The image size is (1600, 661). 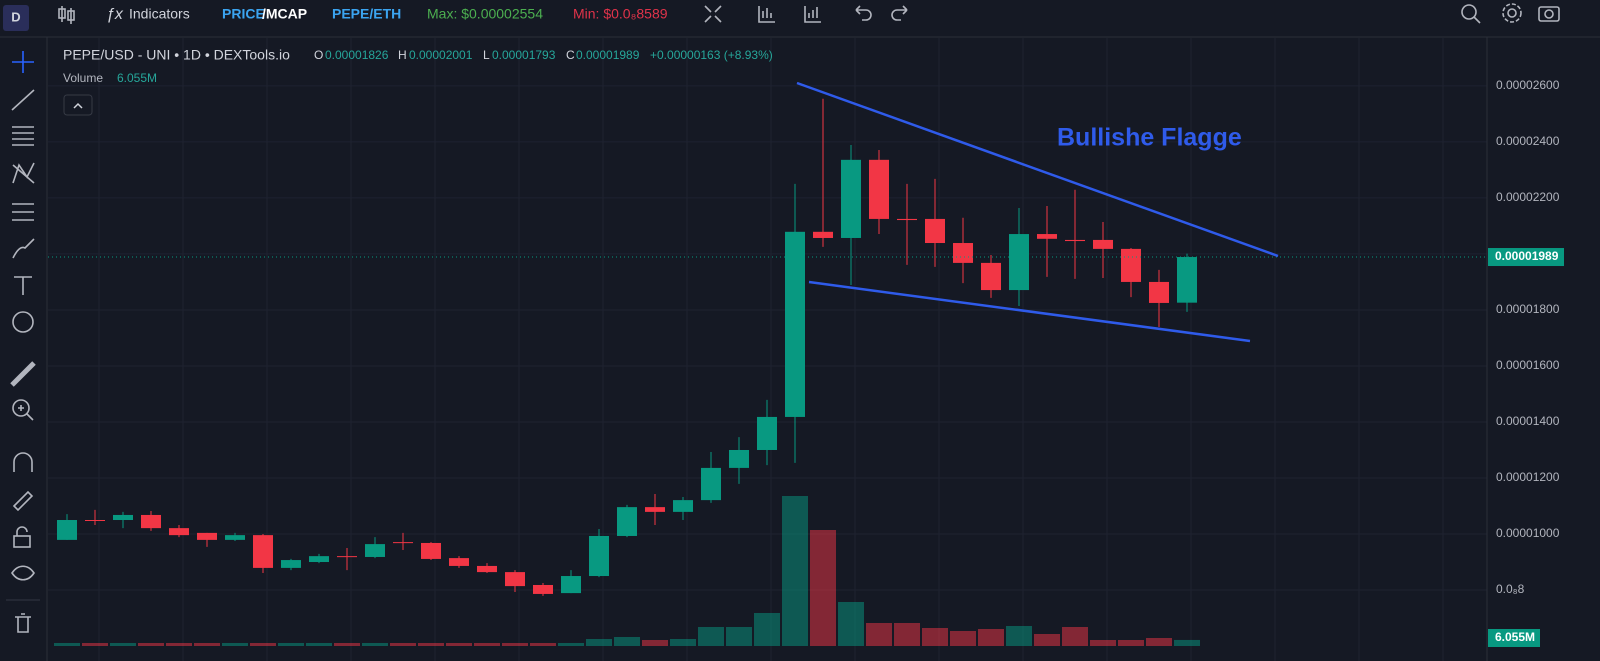 What do you see at coordinates (83, 78) in the screenshot?
I see `volume-label: Volume` at bounding box center [83, 78].